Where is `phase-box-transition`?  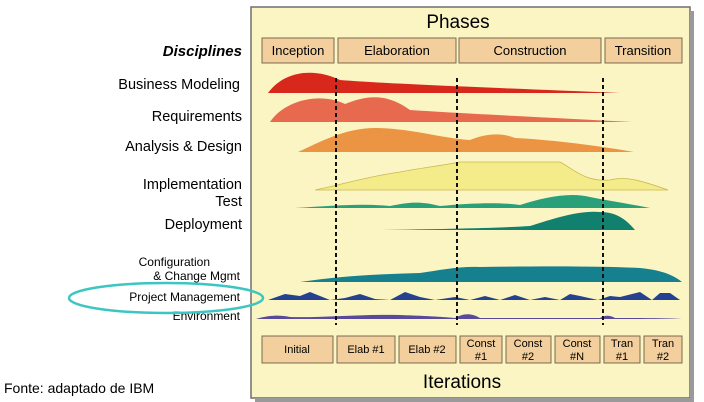
phase-box-transition is located at coordinates (643, 50).